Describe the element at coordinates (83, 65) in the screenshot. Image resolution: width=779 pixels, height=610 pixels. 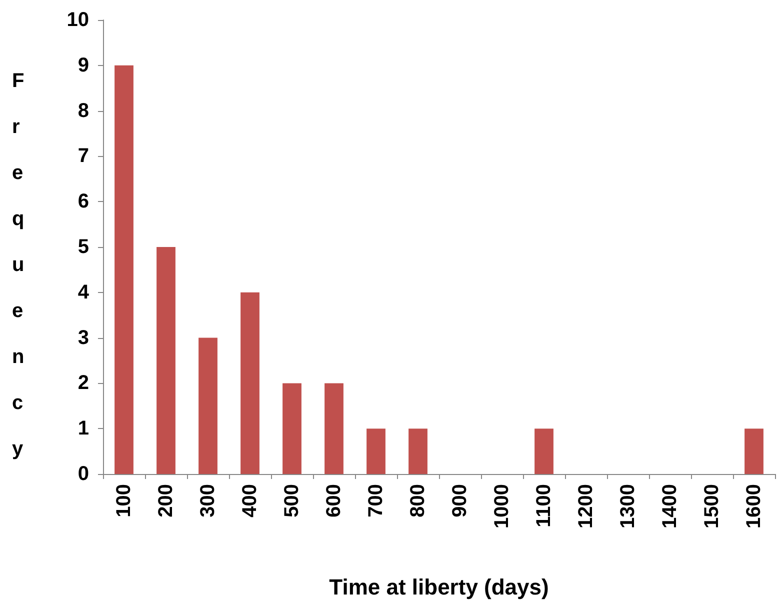
I see `y-tick-label: 9` at that location.